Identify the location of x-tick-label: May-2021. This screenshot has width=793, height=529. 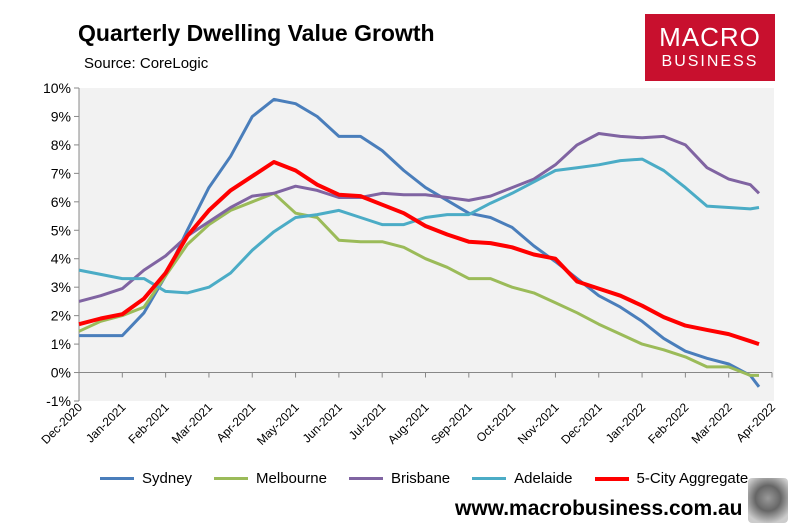
(278, 424).